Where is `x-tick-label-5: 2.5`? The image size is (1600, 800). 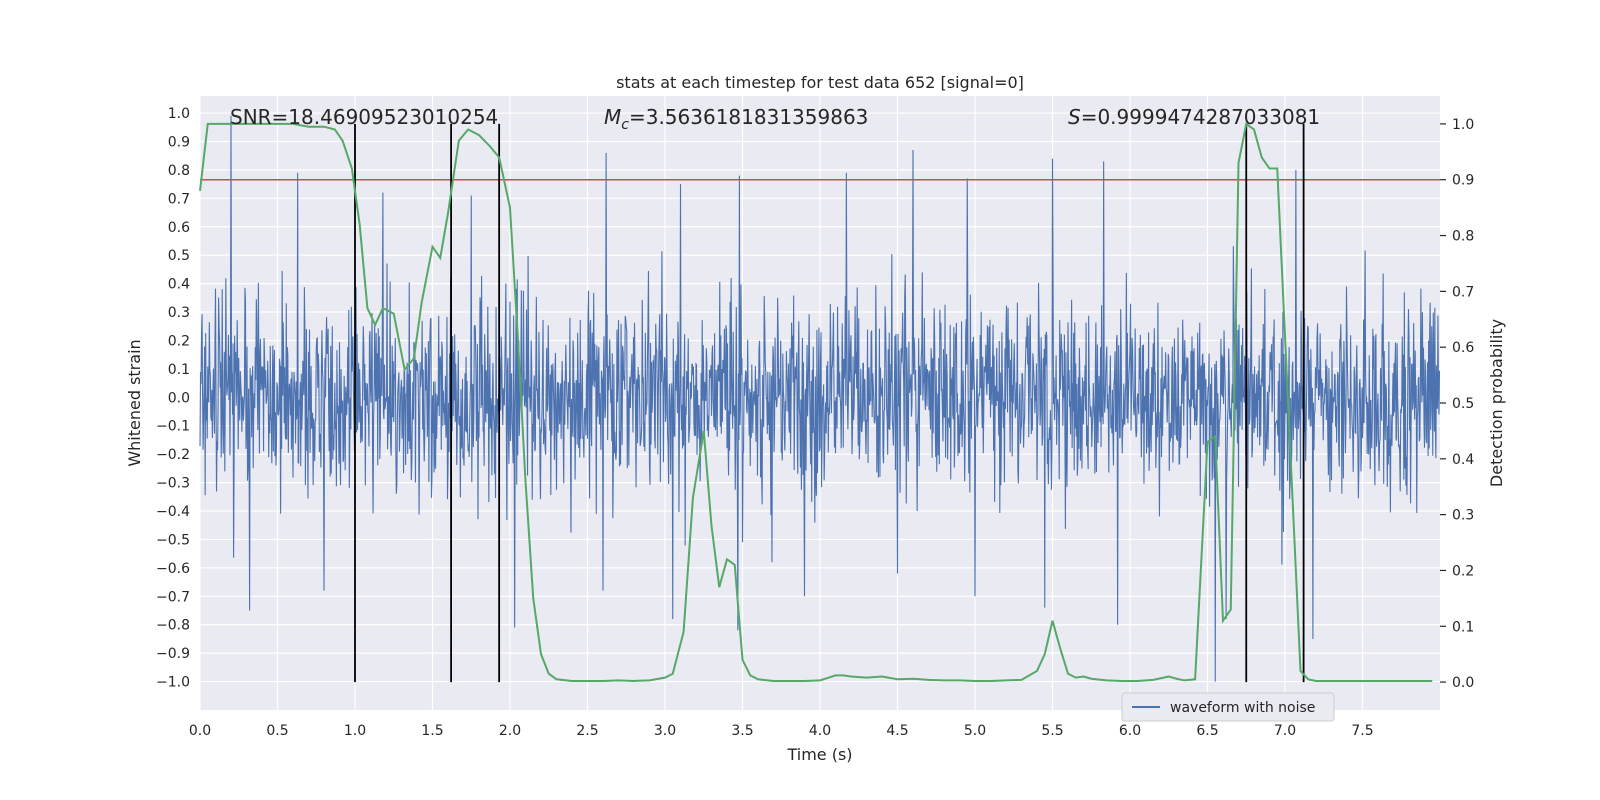 x-tick-label-5: 2.5 is located at coordinates (587, 731).